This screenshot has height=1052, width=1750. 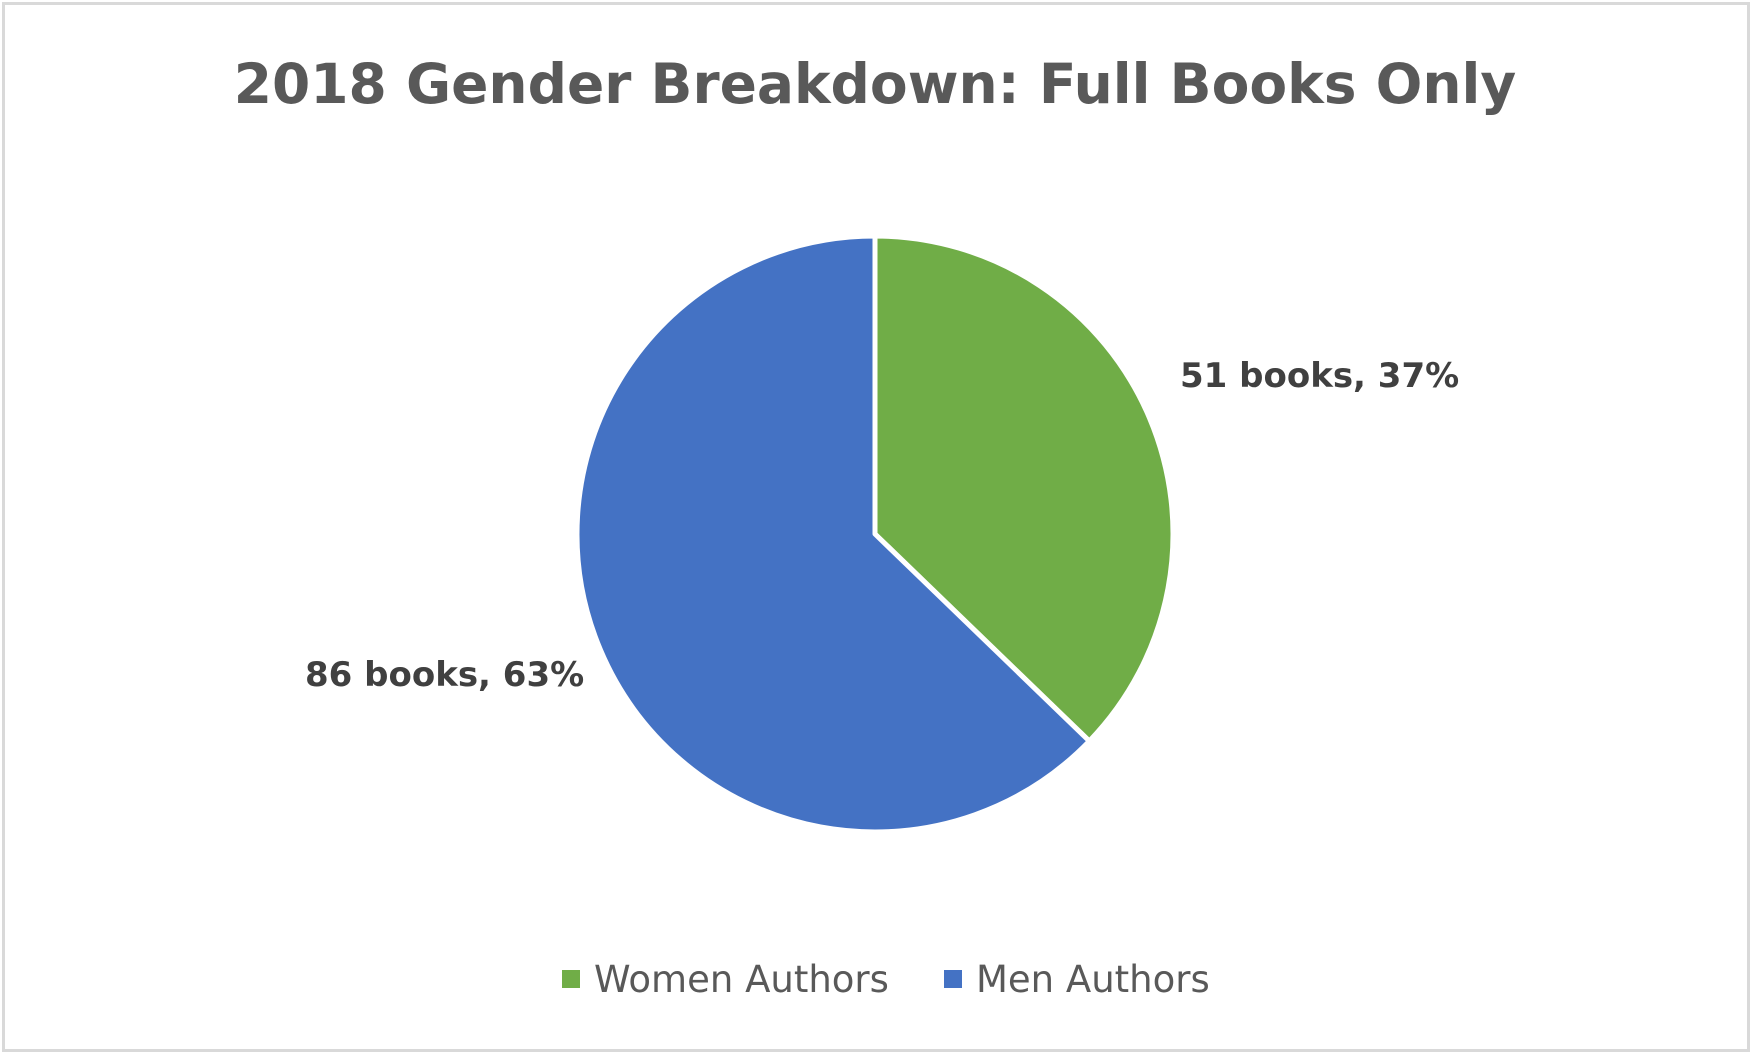 What do you see at coordinates (875, 84) in the screenshot?
I see `chart-title: 2018 Gender Breakdown: Full Books Only` at bounding box center [875, 84].